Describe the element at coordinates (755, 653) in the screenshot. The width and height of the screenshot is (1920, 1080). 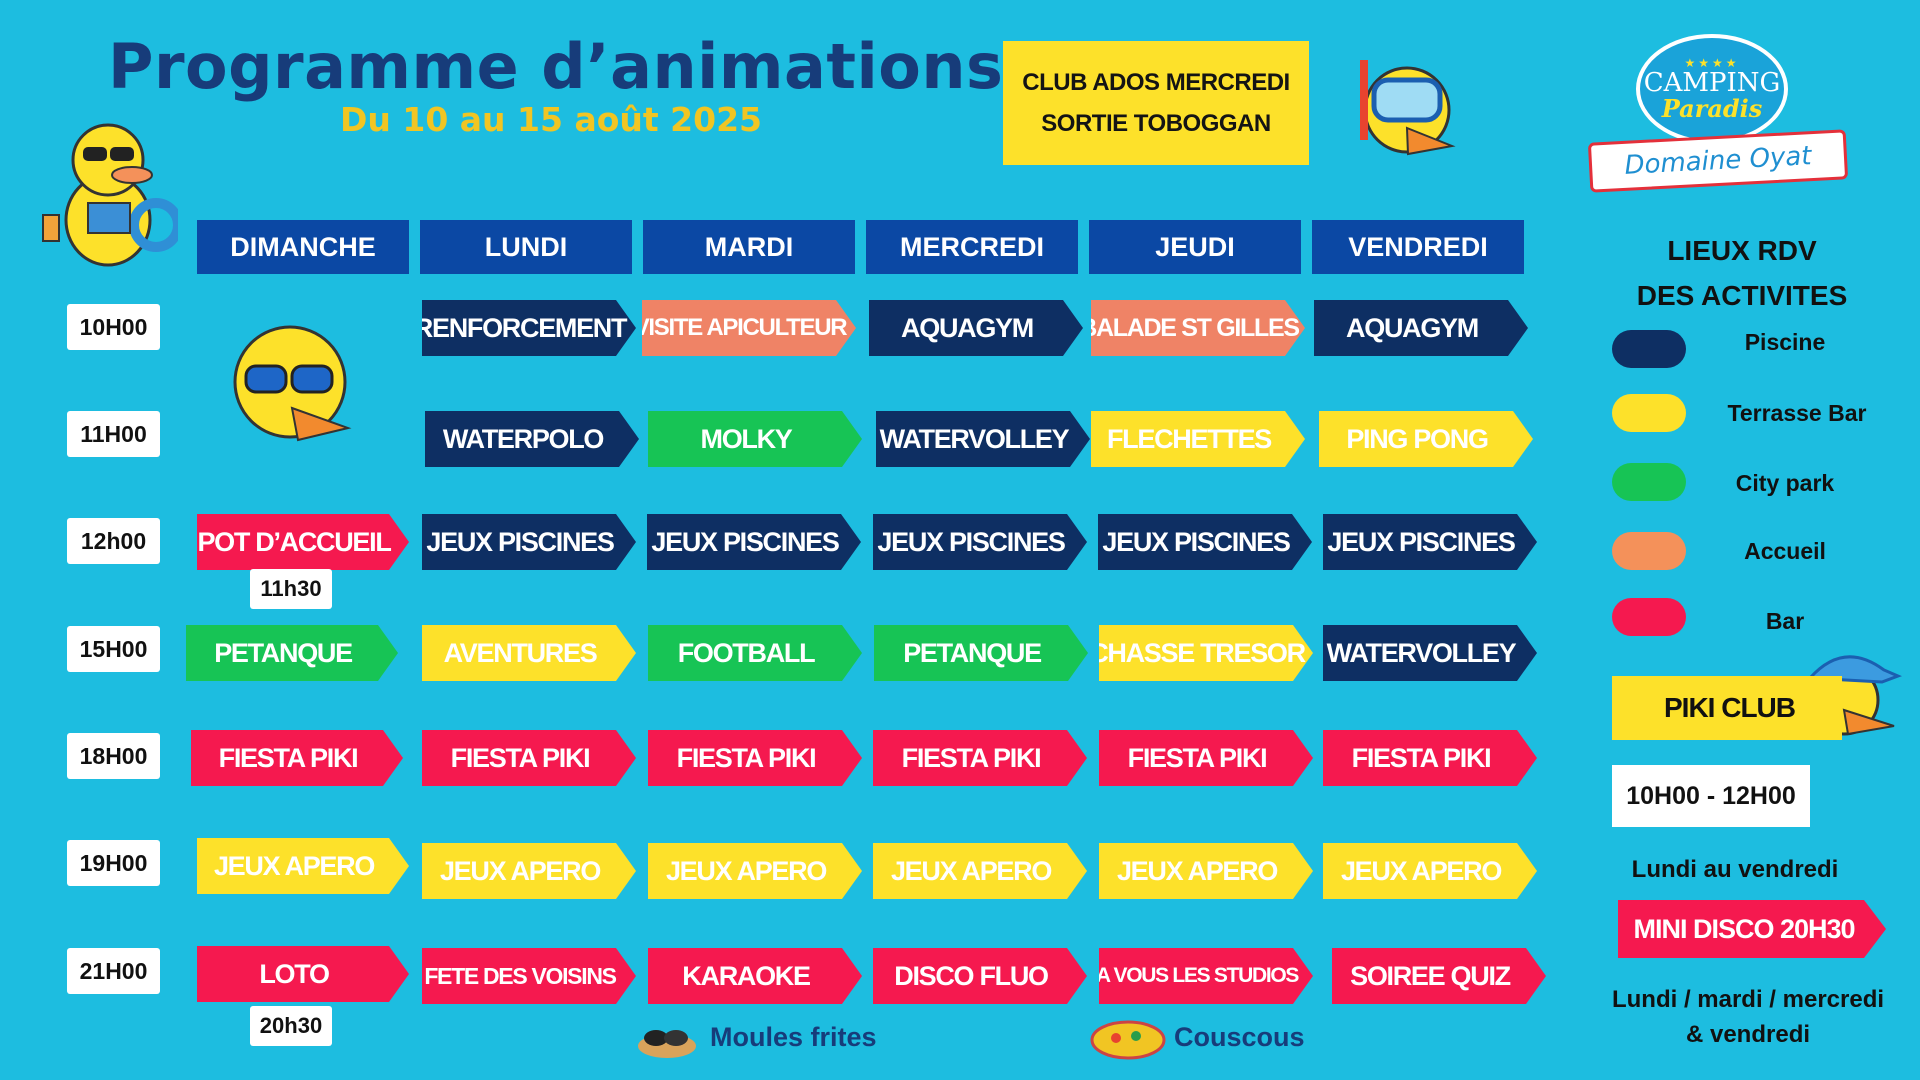
I see `activity-mardi-15h: FOOTBALL` at that location.